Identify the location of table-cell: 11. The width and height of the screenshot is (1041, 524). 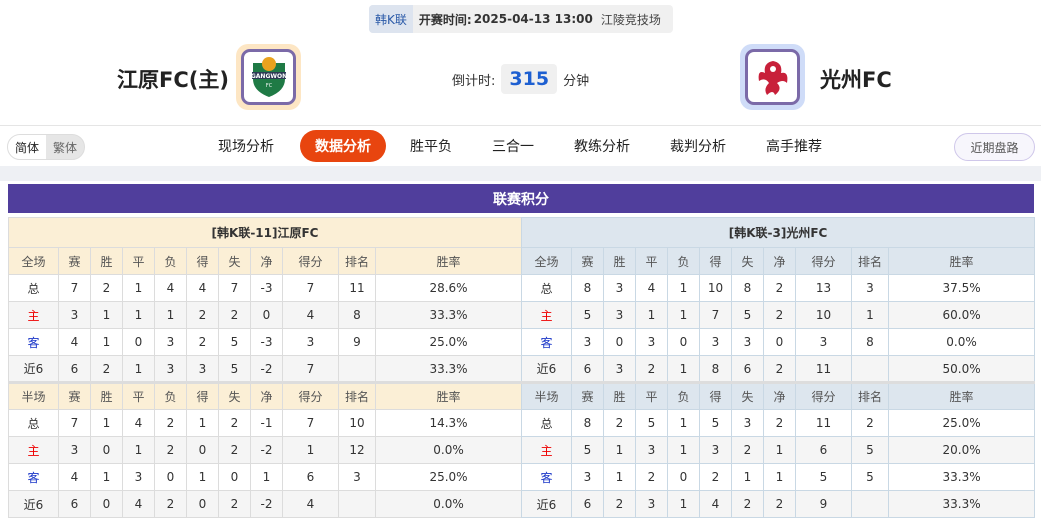
(823, 369).